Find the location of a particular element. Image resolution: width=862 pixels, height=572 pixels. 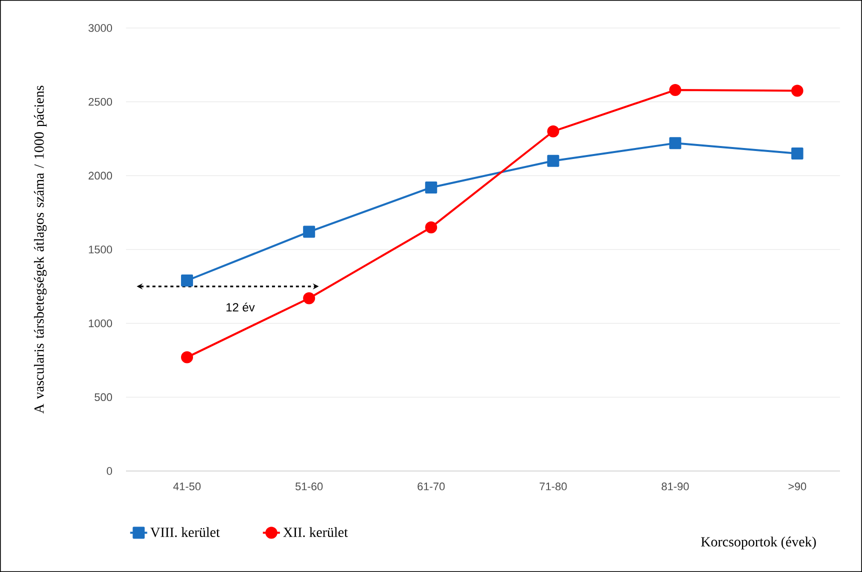

y-axis-title: A vascularis társbetegségek átlagos száma / 1000 páciens is located at coordinates (40, 250).